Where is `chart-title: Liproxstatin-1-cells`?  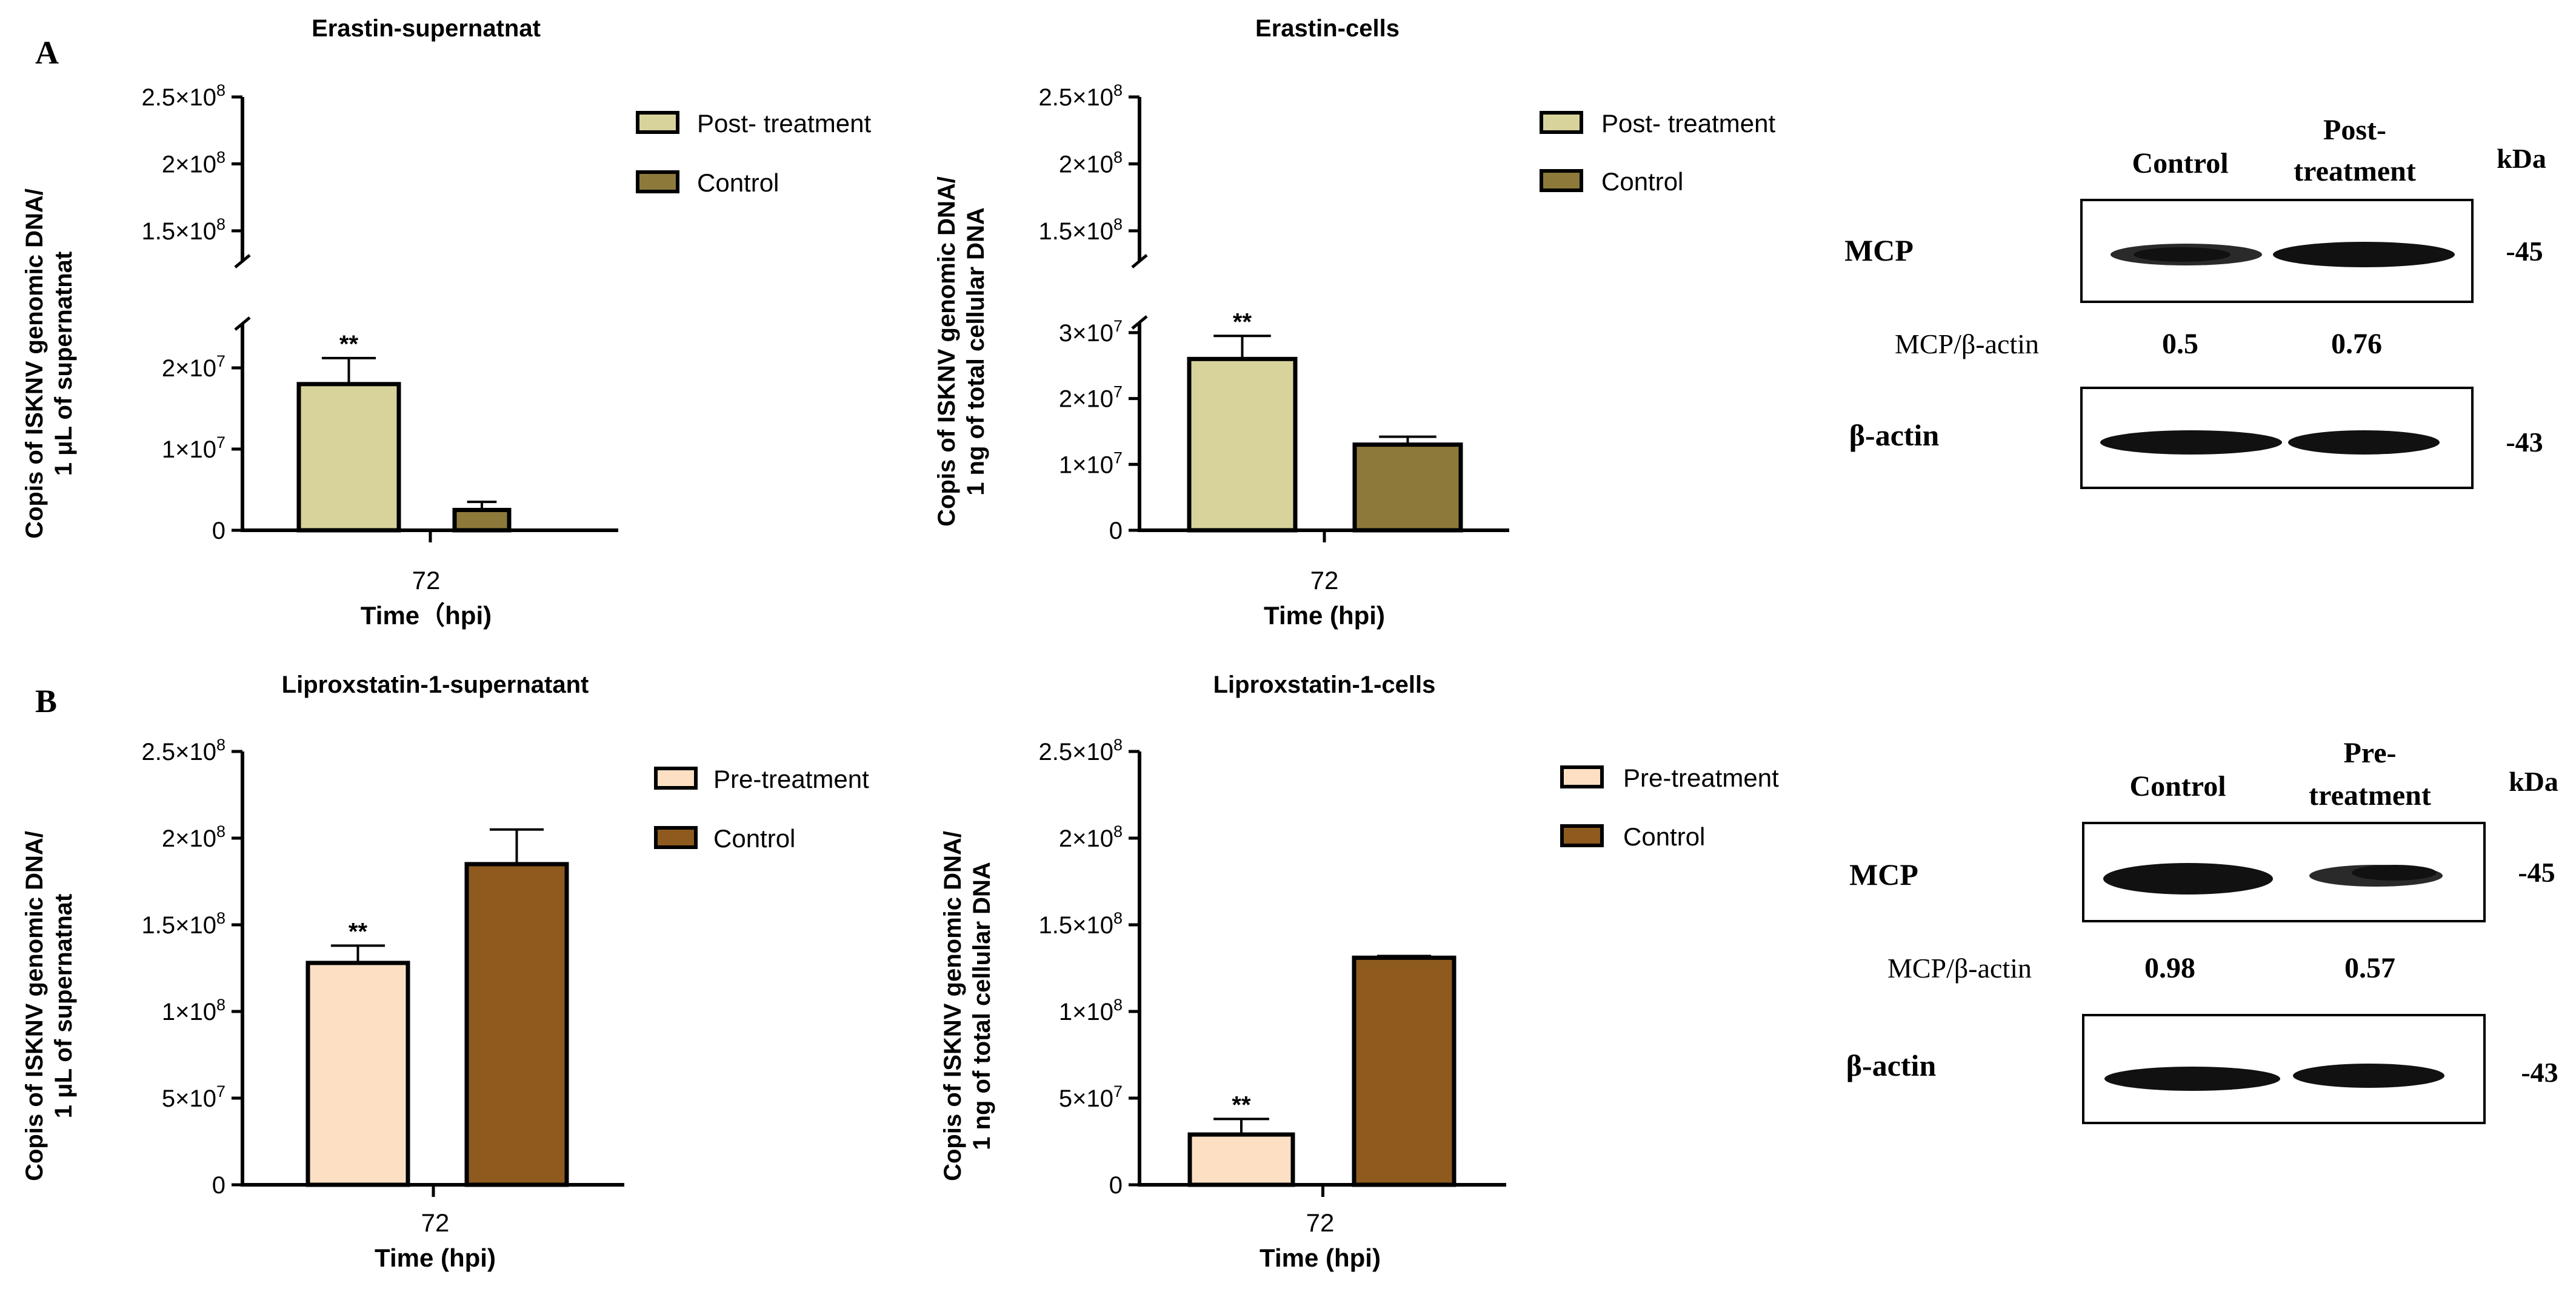
chart-title: Liproxstatin-1-cells is located at coordinates (1324, 684).